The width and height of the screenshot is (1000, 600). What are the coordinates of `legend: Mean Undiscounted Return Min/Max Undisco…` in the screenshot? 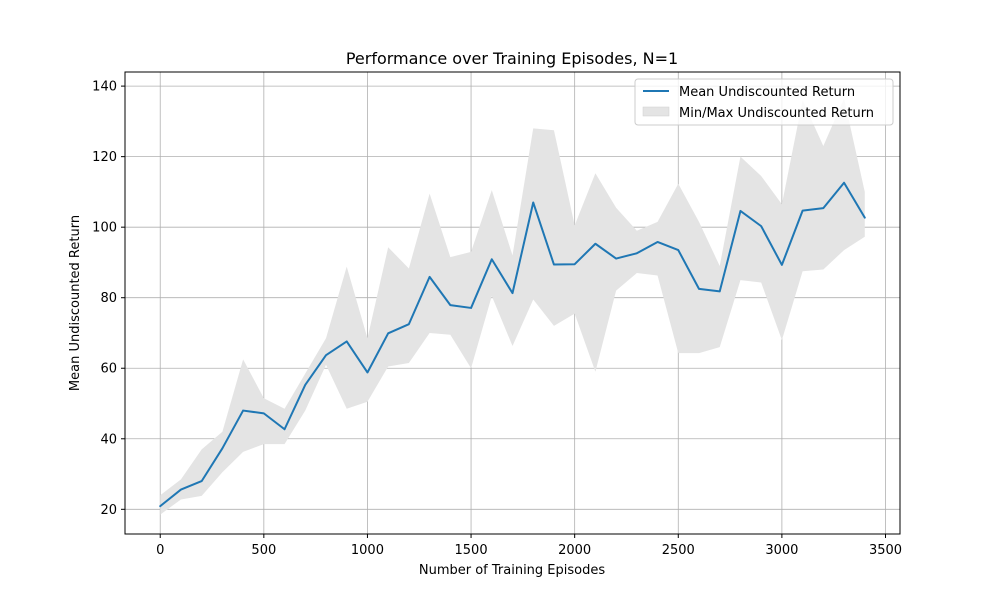 It's located at (764, 102).